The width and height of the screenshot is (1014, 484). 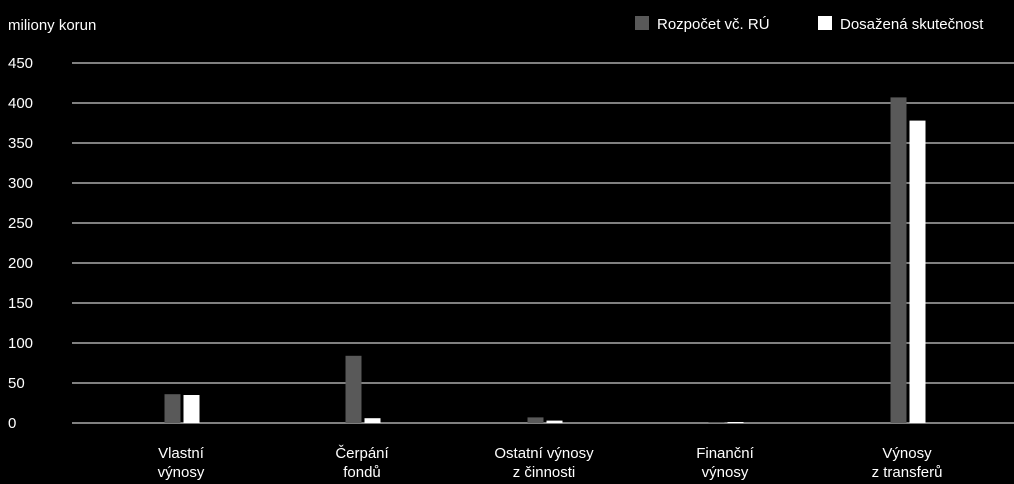 I want to click on legend-label: Rozpočet vč. RÚ, so click(x=713, y=24).